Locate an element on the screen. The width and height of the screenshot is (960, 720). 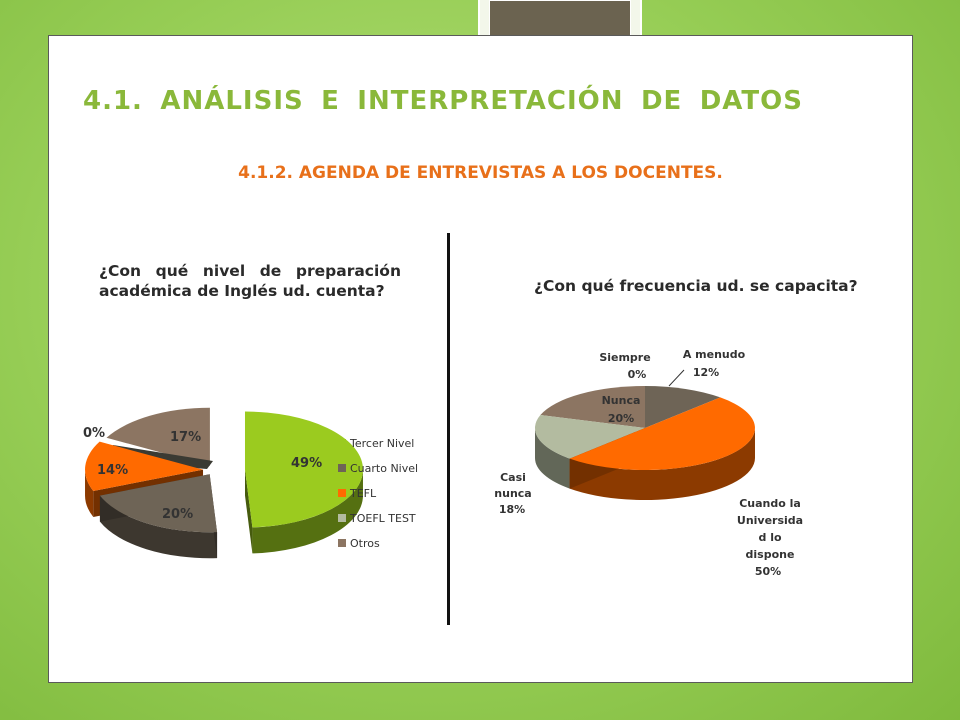
divider-line is located at coordinates (448, 429).